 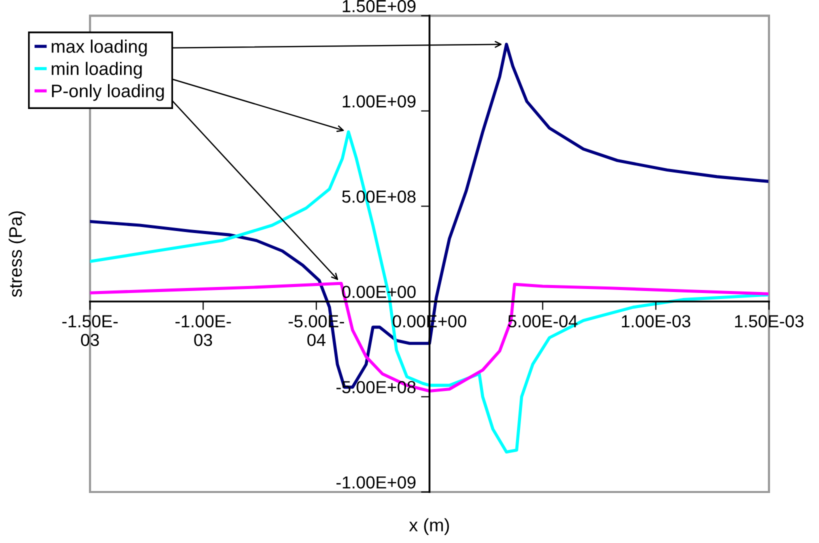 I want to click on x-tick-label: -1.50E- 03, so click(x=90, y=330).